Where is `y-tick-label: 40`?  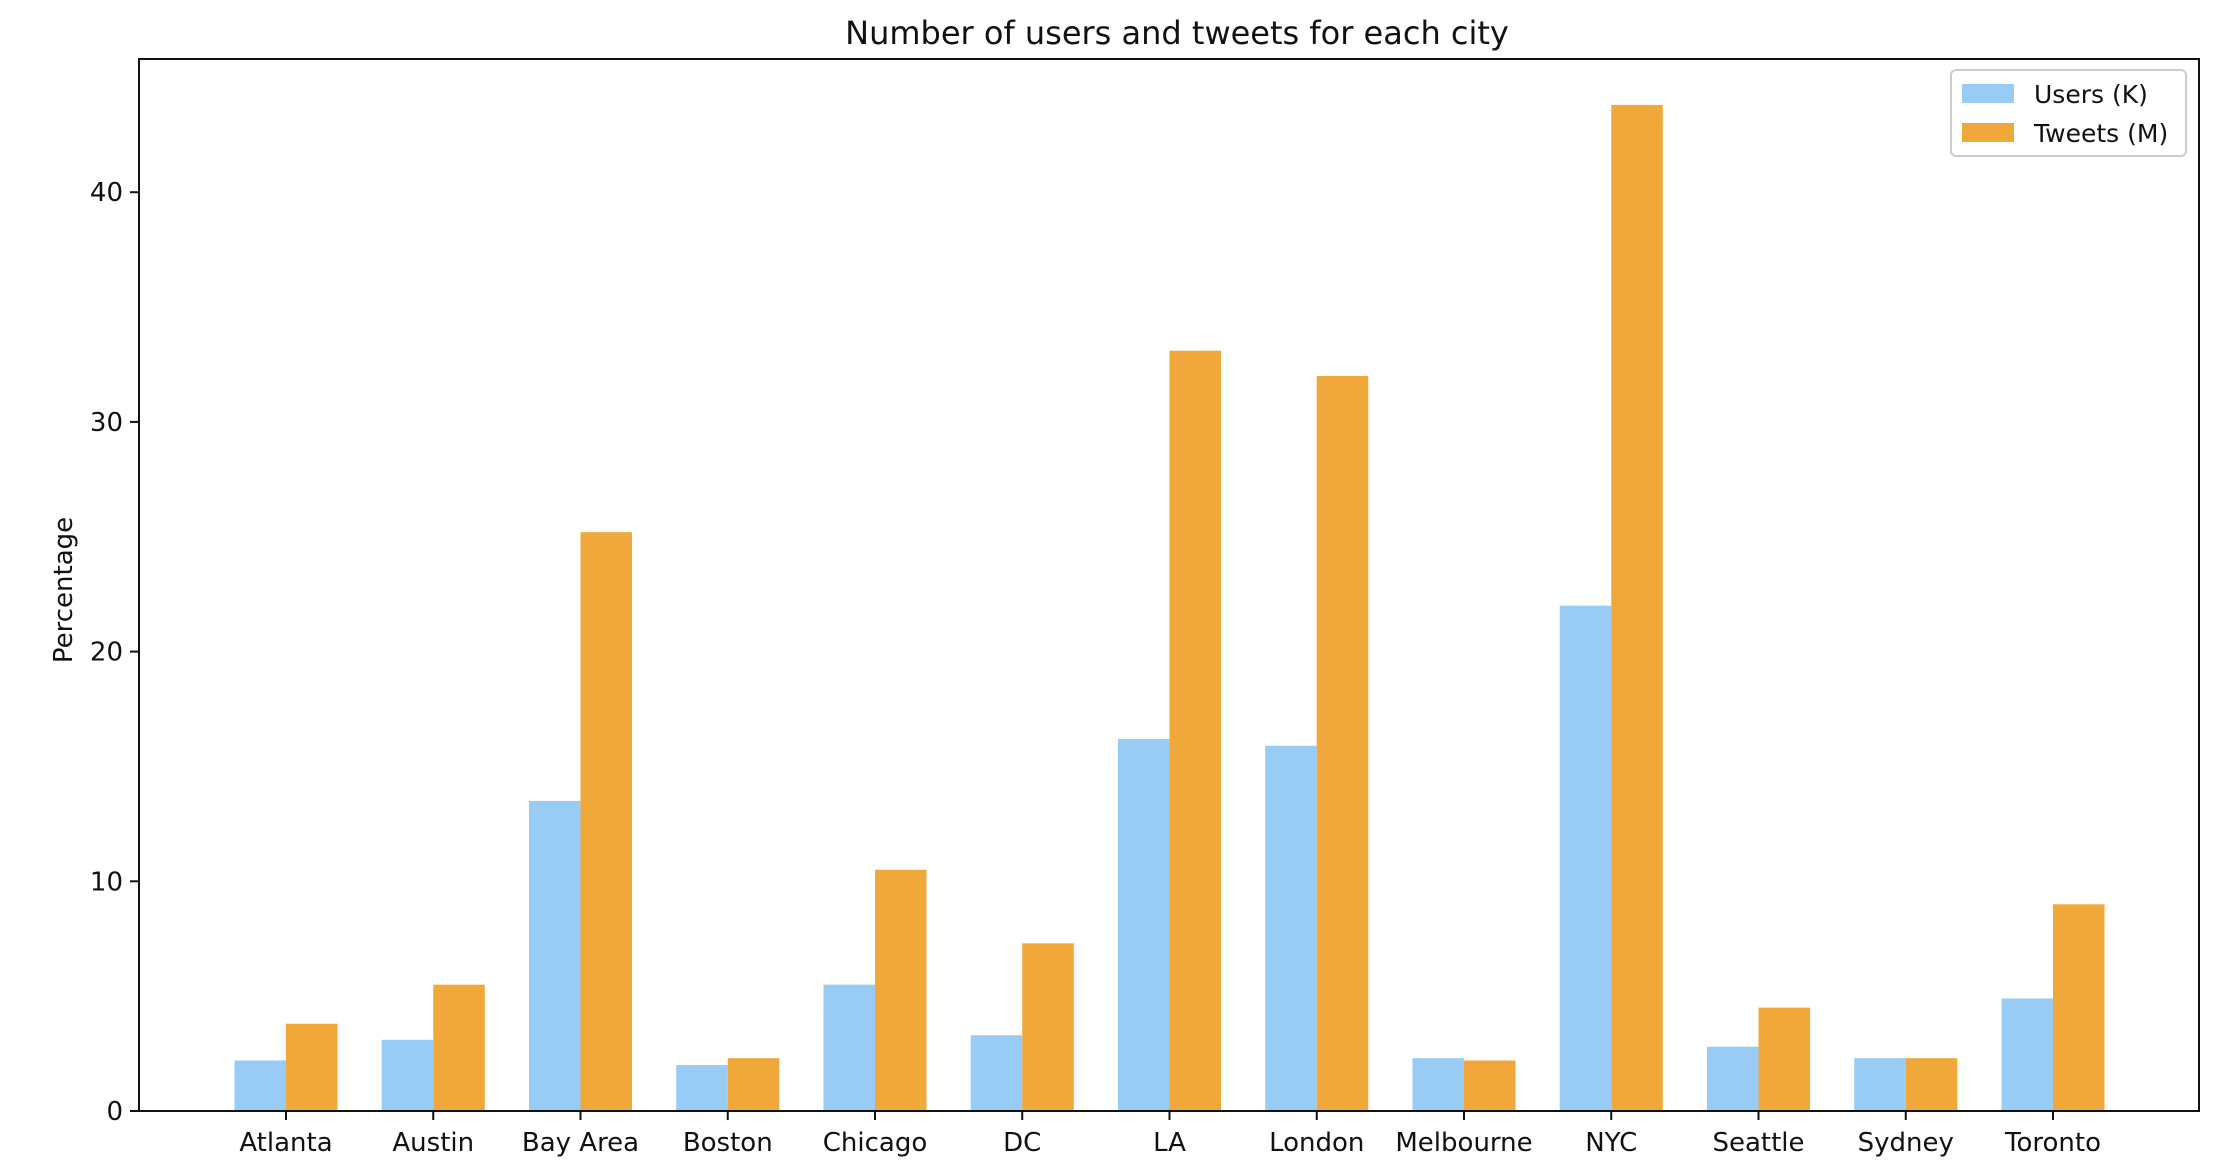 y-tick-label: 40 is located at coordinates (106, 193).